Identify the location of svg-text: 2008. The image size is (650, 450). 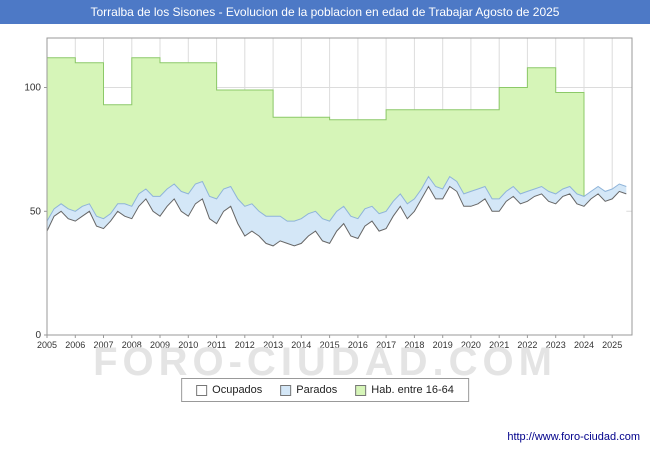
(132, 345).